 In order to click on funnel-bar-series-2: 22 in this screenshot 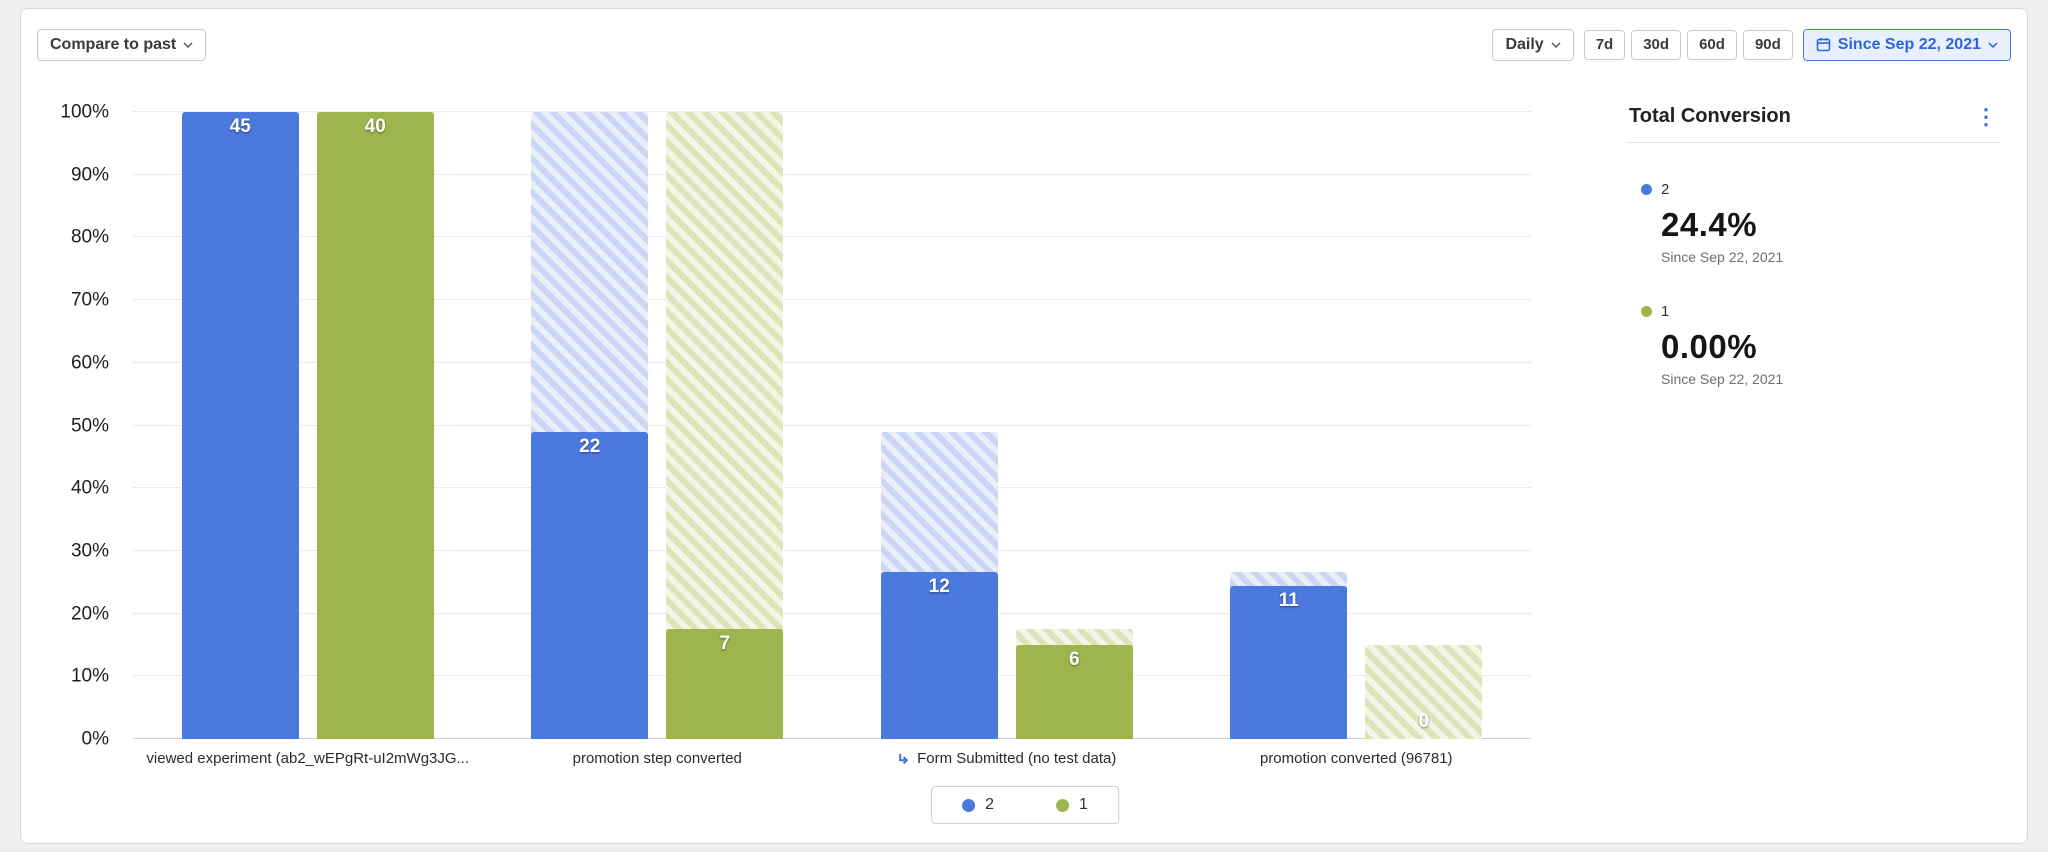, I will do `click(590, 425)`.